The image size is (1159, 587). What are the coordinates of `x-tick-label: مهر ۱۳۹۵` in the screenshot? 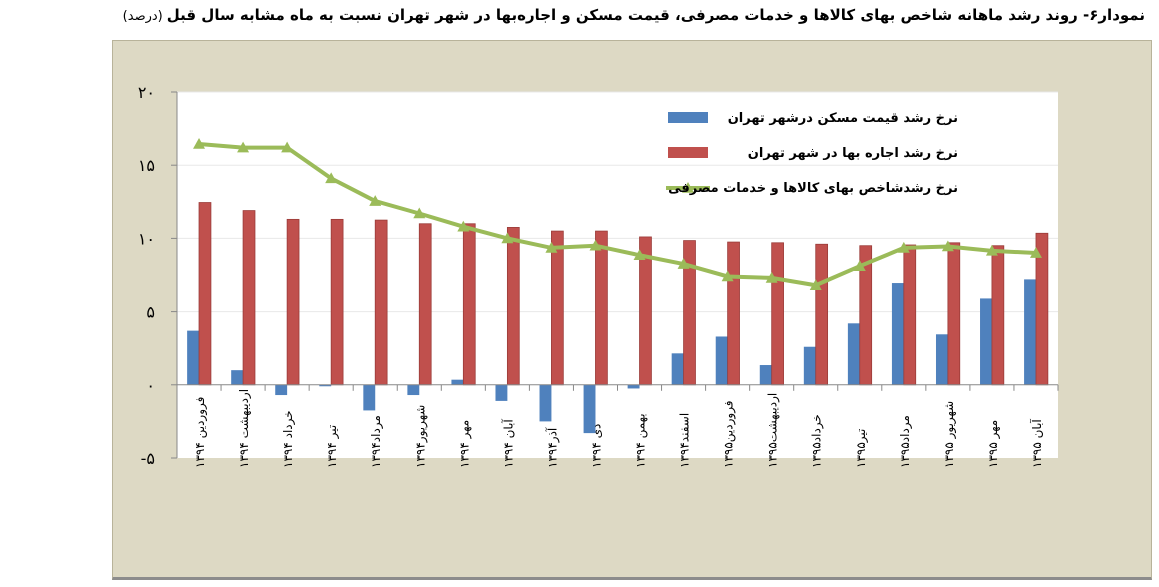 It's located at (993, 444).